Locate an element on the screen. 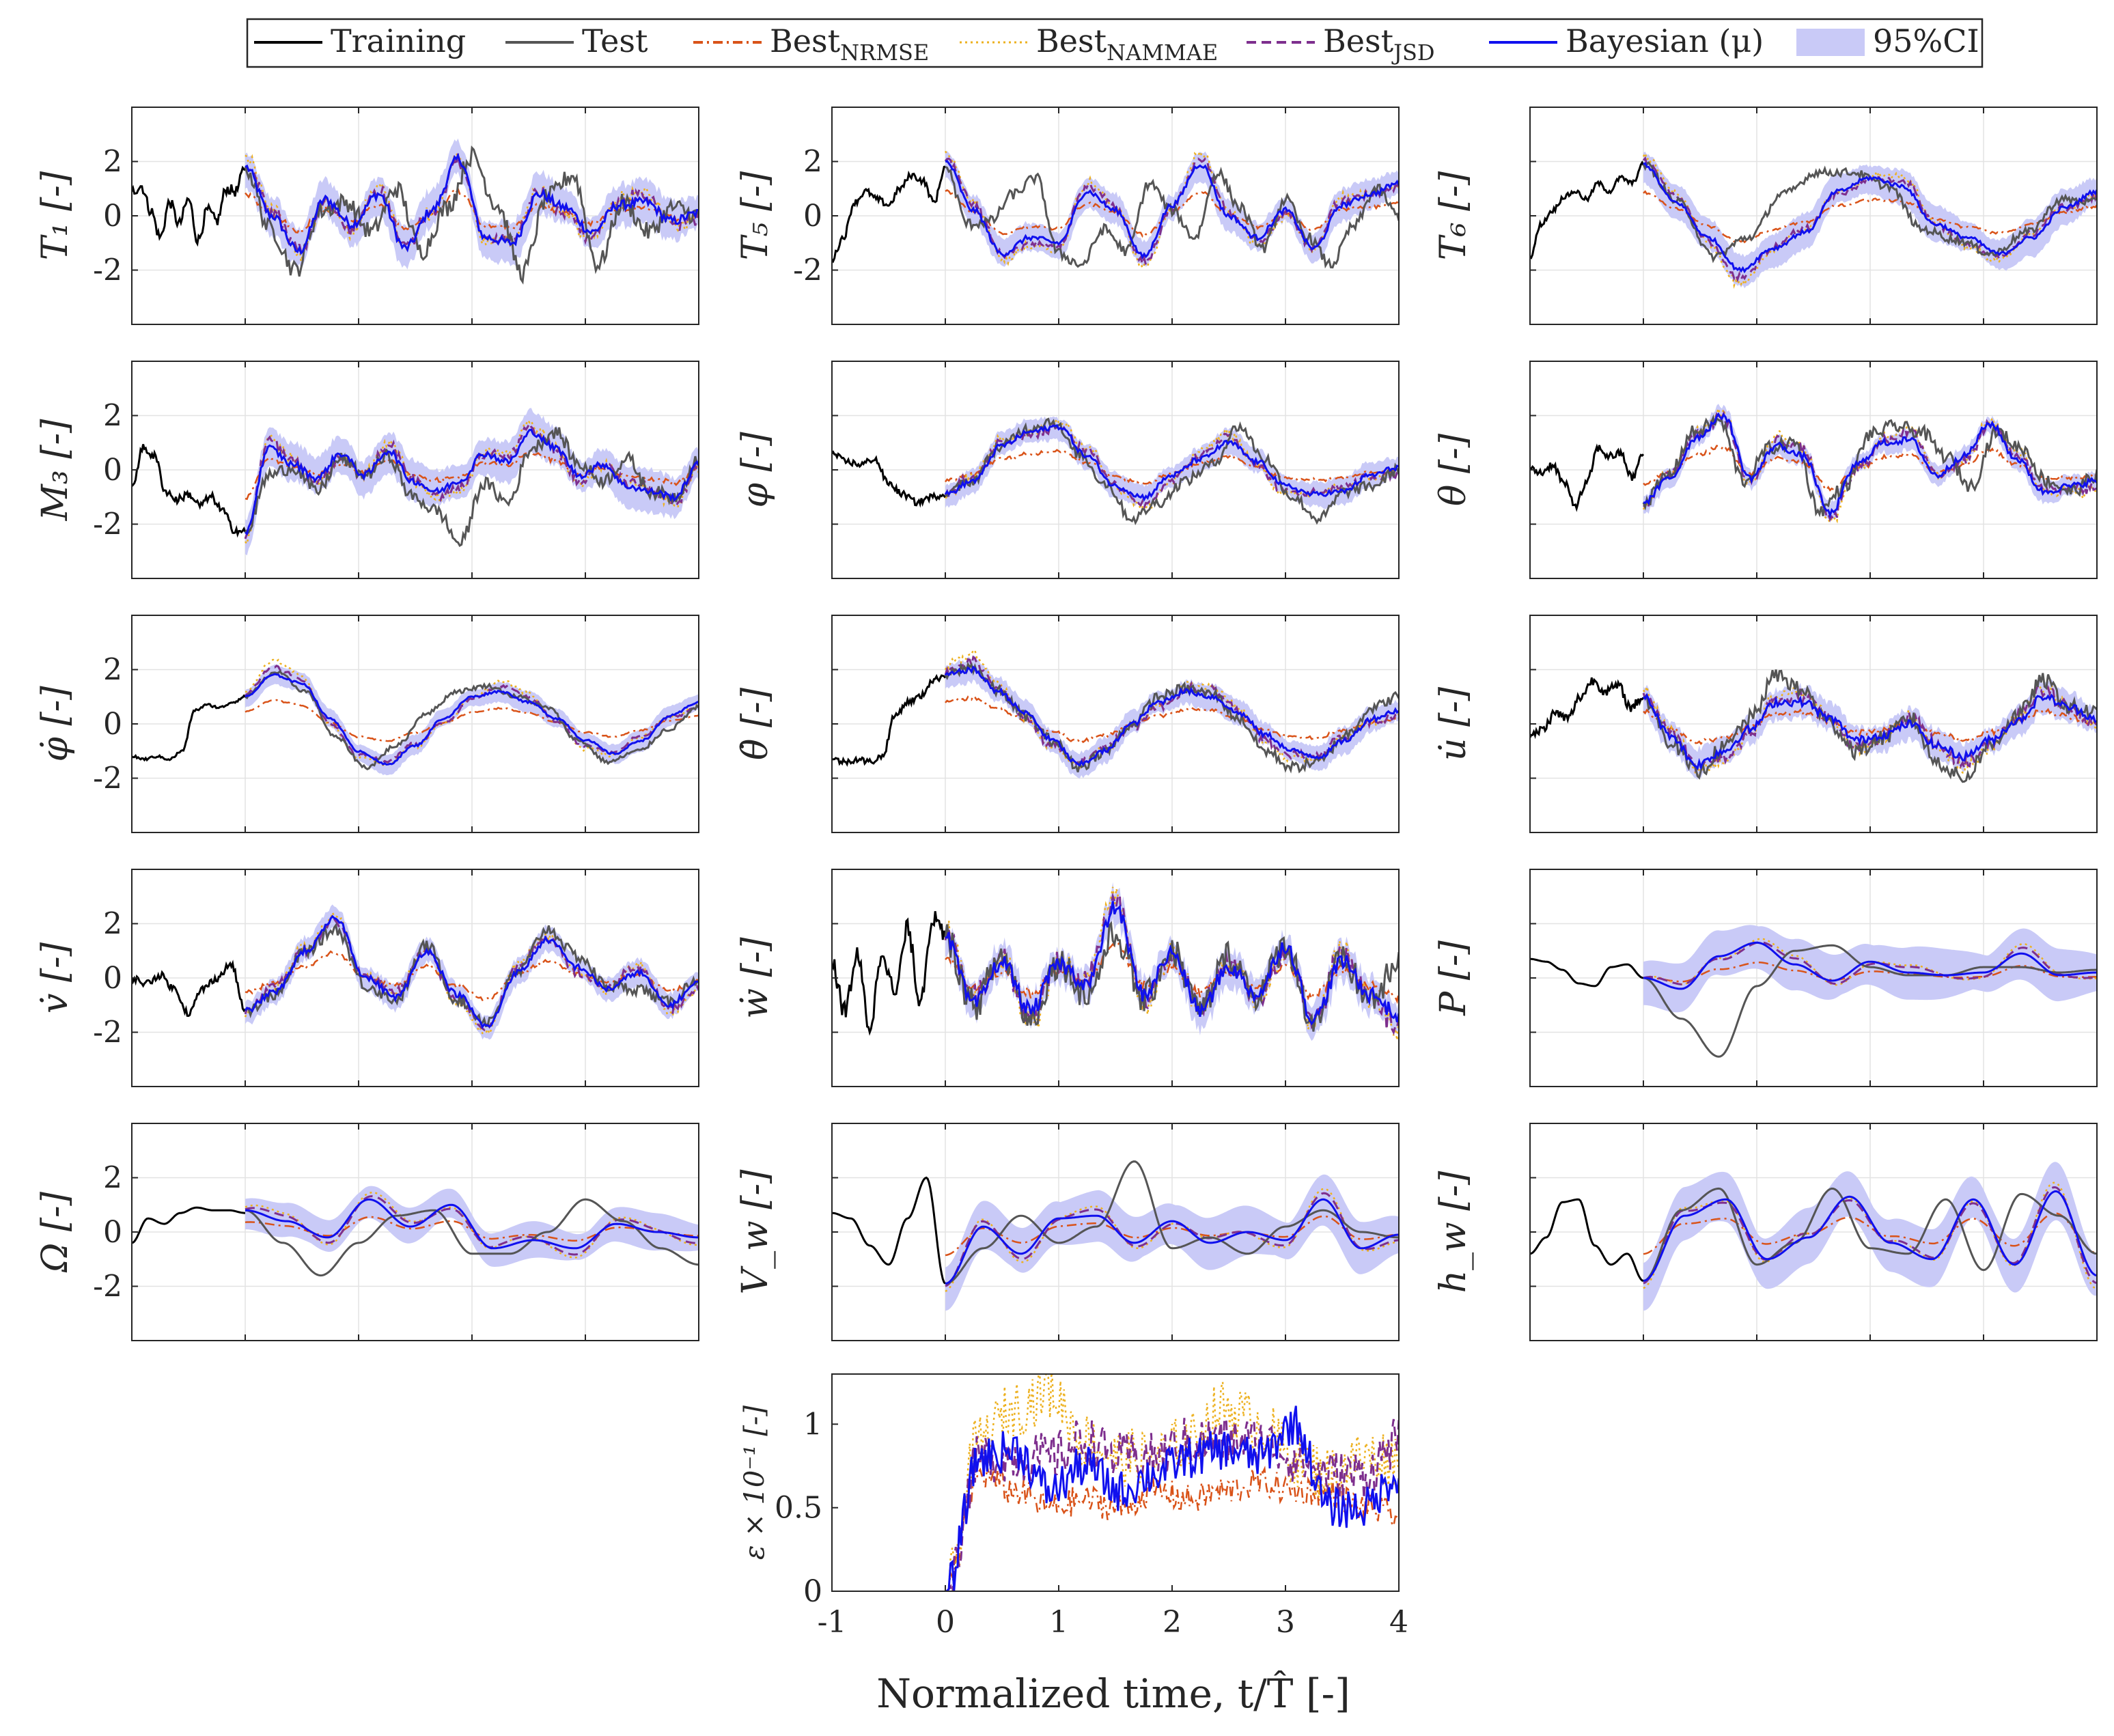  y-axis-label: v̇ [-] is located at coordinates (55, 977).